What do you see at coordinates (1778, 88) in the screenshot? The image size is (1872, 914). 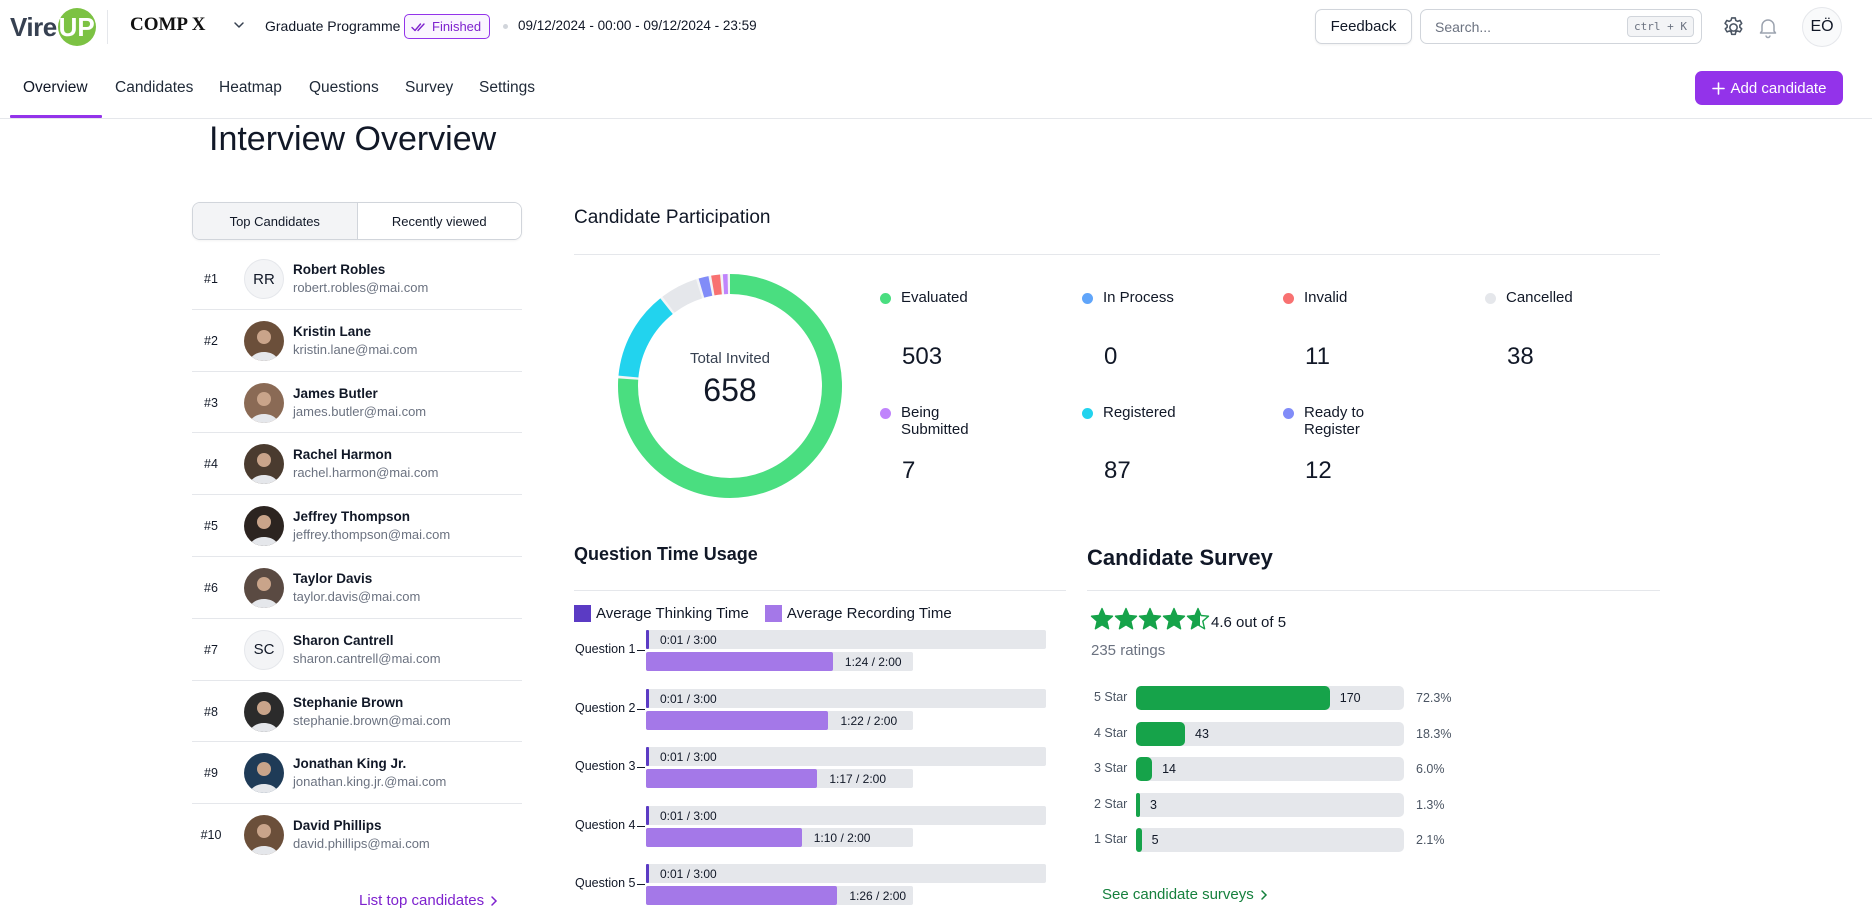 I see `add-candidate-label: Add candidate` at bounding box center [1778, 88].